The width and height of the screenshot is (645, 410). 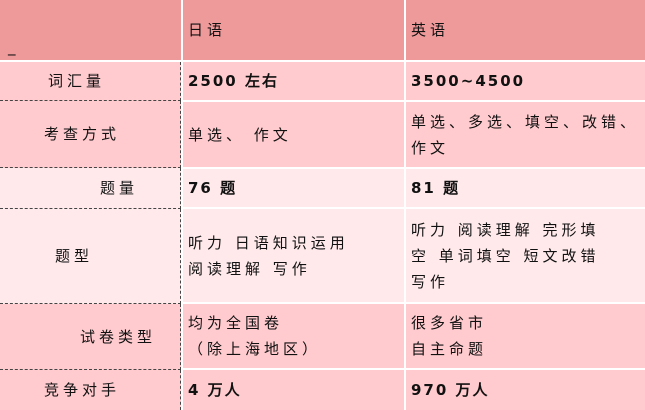 What do you see at coordinates (449, 323) in the screenshot?
I see `cell-text: 很多省市` at bounding box center [449, 323].